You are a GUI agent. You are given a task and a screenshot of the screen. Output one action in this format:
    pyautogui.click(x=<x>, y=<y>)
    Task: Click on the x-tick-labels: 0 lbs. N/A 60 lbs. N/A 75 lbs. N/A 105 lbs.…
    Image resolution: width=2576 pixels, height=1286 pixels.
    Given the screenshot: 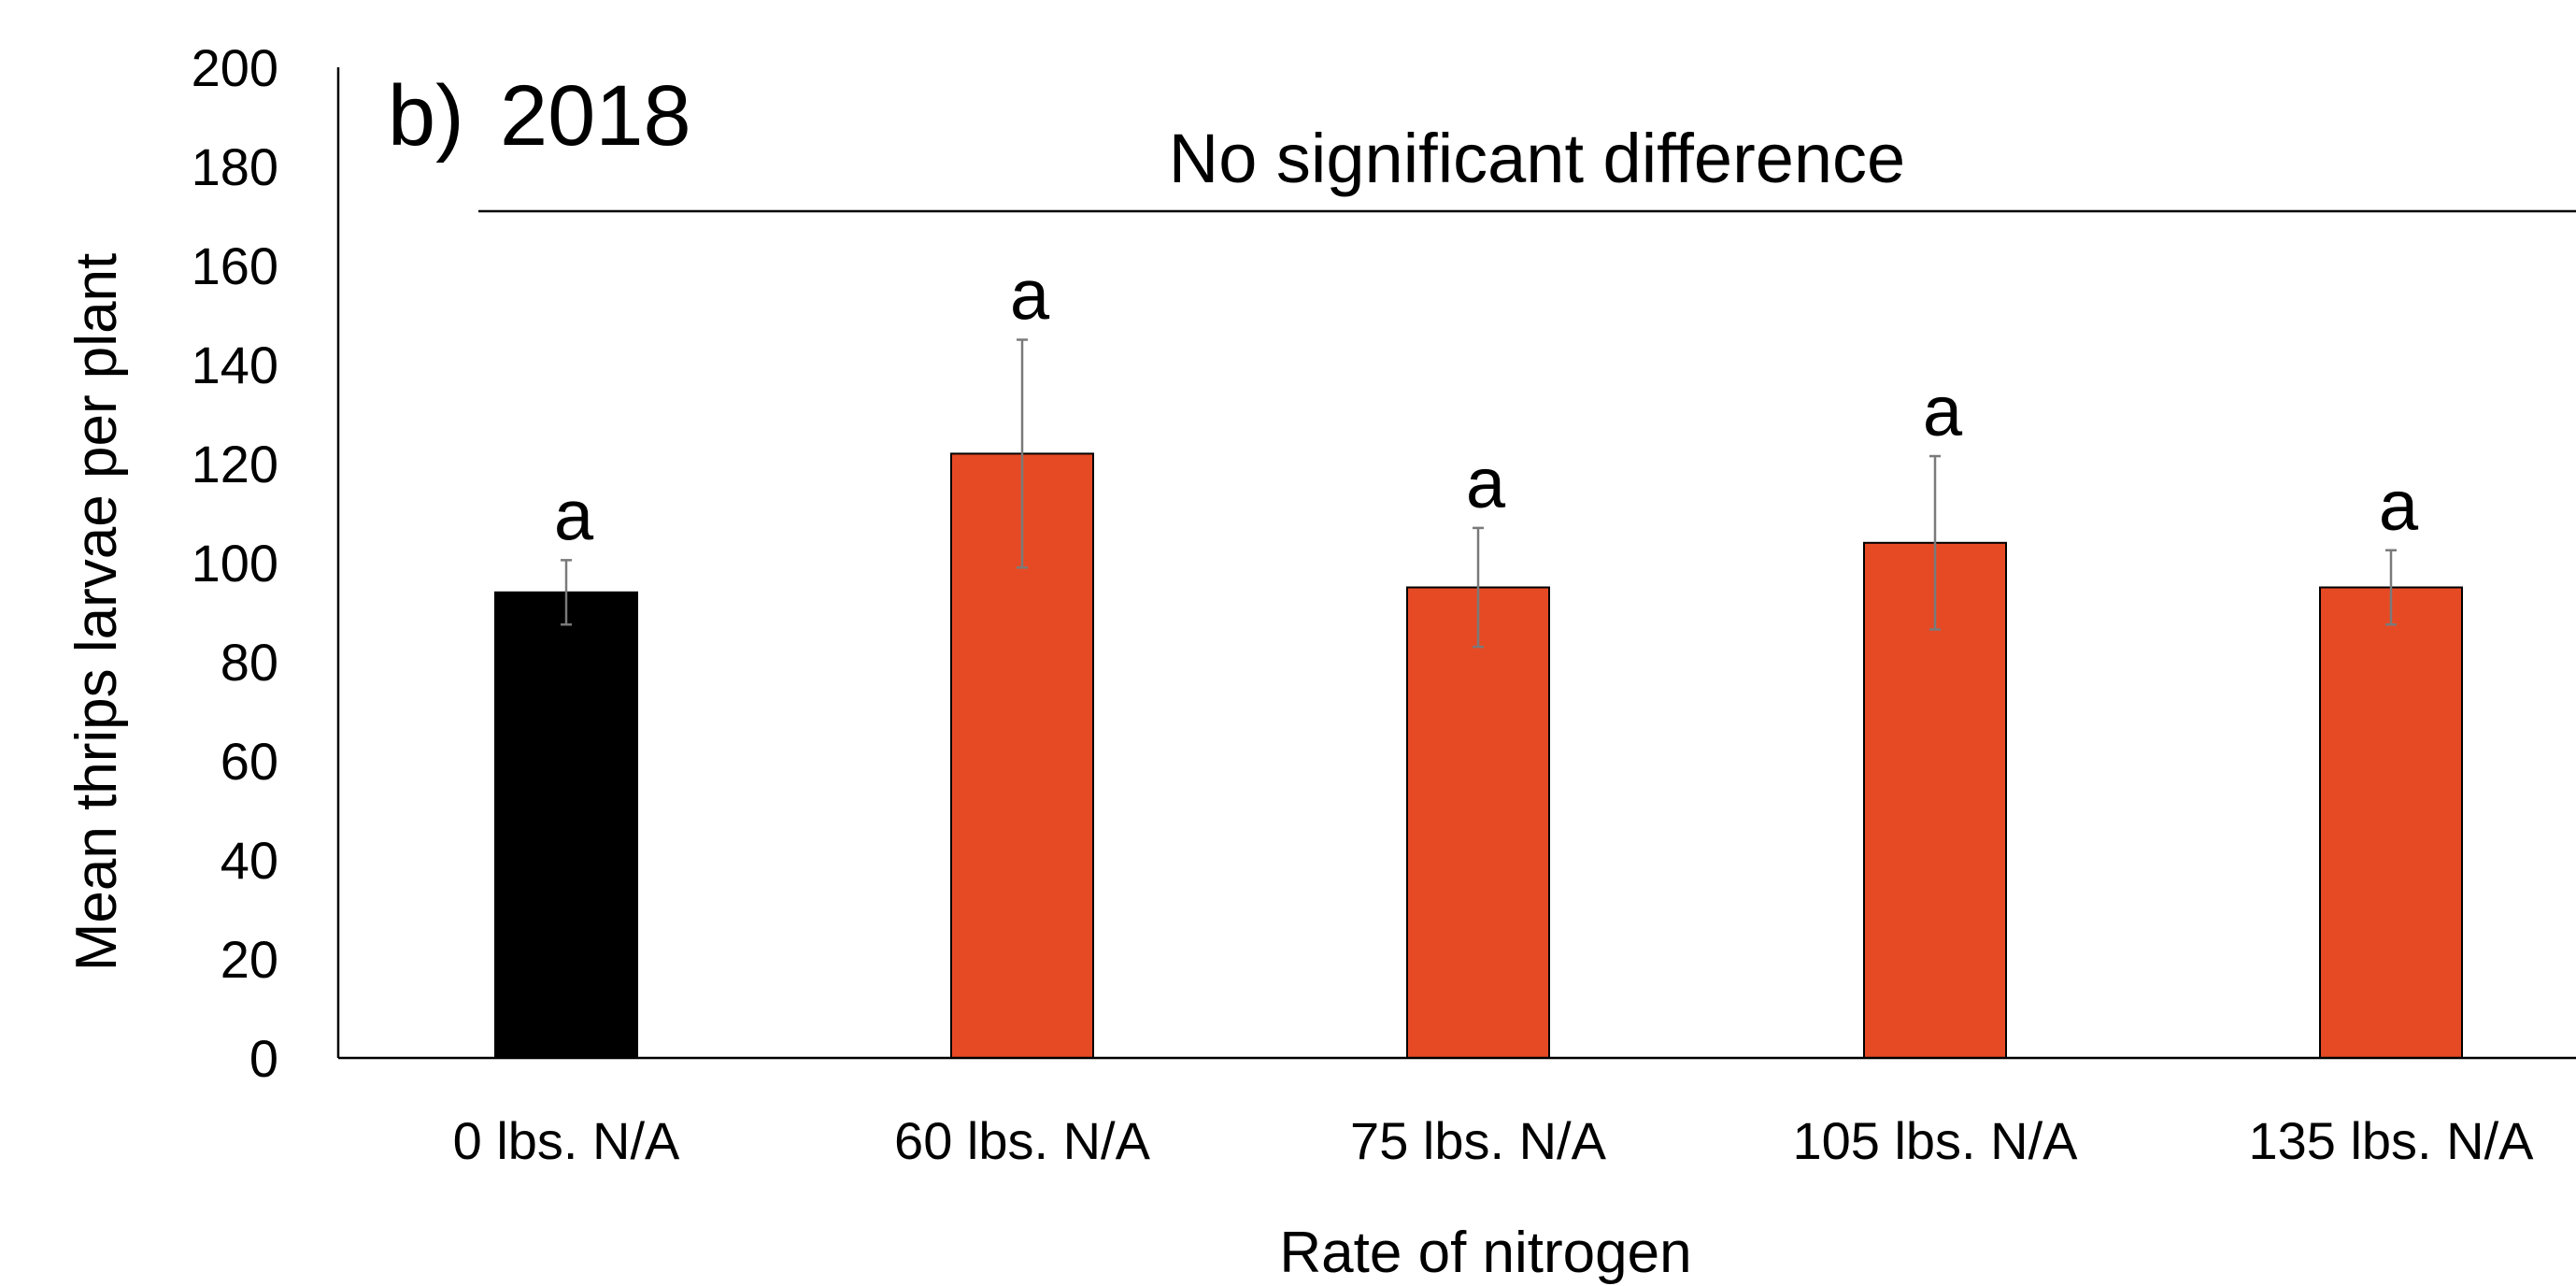 What is the action you would take?
    pyautogui.click(x=1494, y=1140)
    